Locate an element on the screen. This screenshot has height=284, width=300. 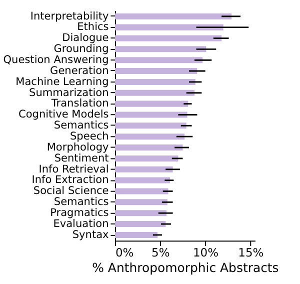
y-tick-label: Info Extraction is located at coordinates (70, 180).